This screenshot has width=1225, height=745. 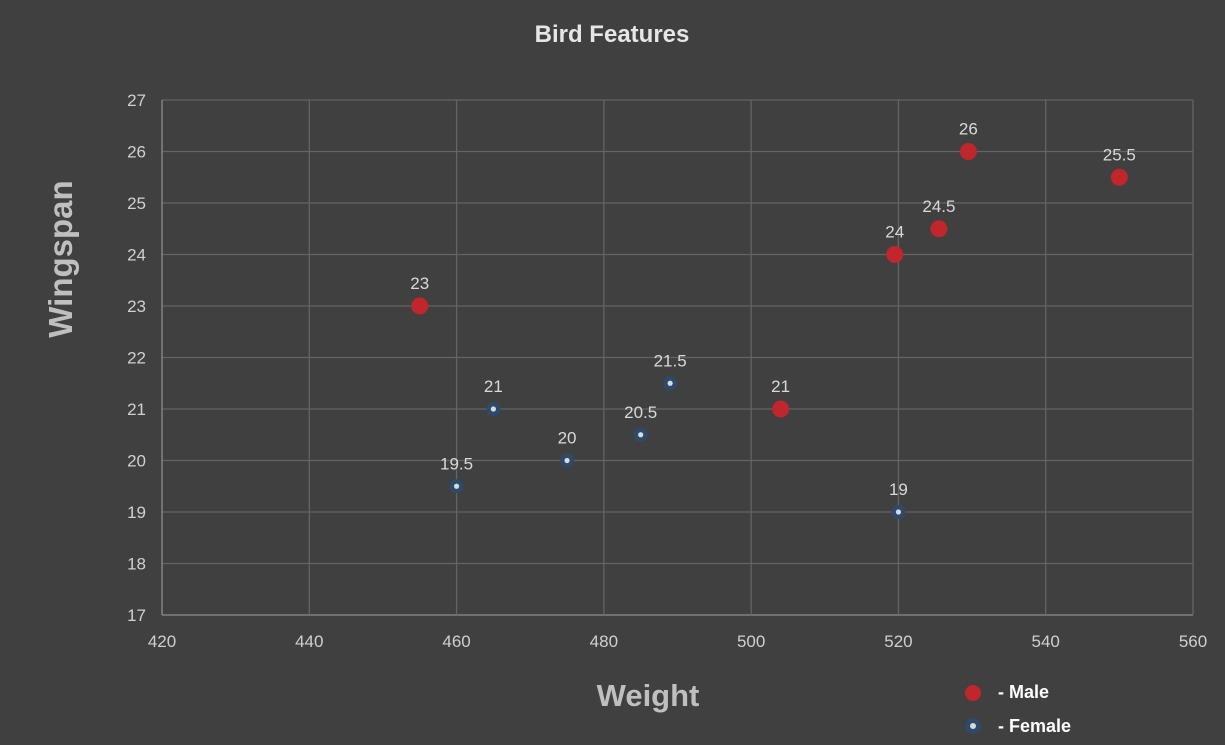 What do you see at coordinates (136, 615) in the screenshot?
I see `y-tick-label: 17` at bounding box center [136, 615].